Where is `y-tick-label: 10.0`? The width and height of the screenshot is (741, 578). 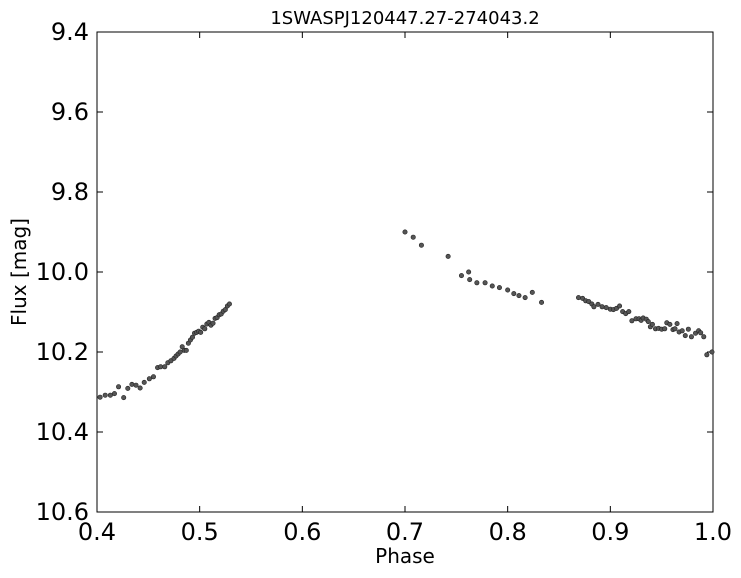
y-tick-label: 10.0 is located at coordinates (62, 272).